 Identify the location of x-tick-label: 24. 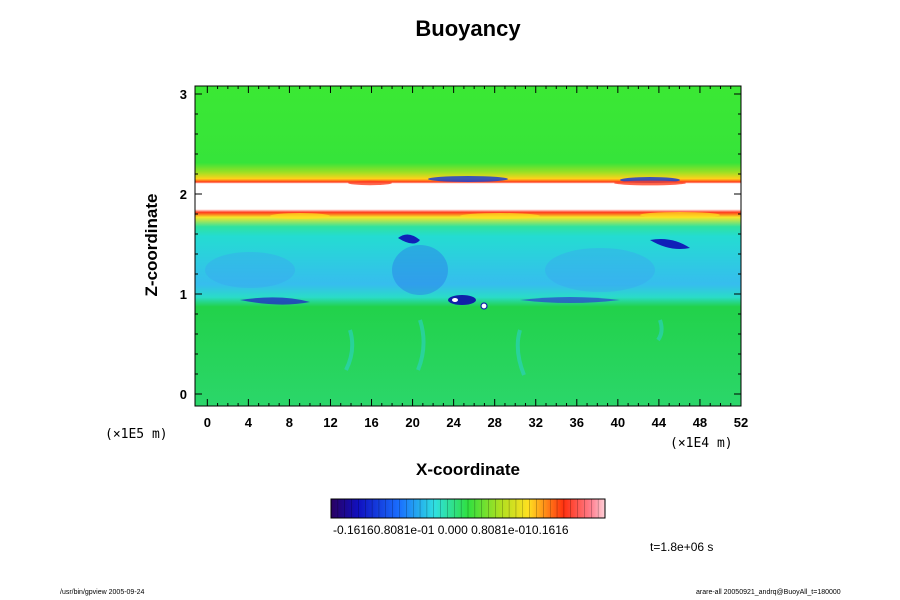
(453, 422).